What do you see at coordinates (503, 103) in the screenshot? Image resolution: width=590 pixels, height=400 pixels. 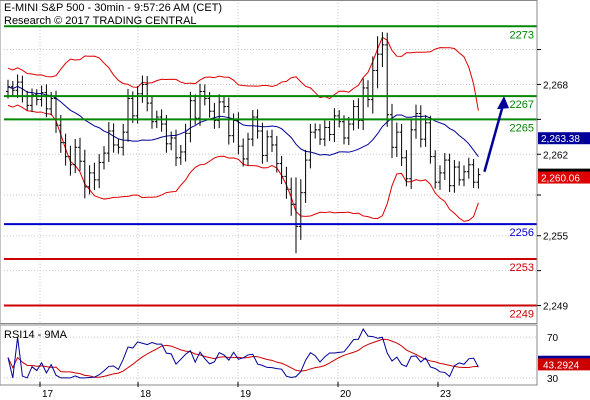 I see `forecast-arrow-head` at bounding box center [503, 103].